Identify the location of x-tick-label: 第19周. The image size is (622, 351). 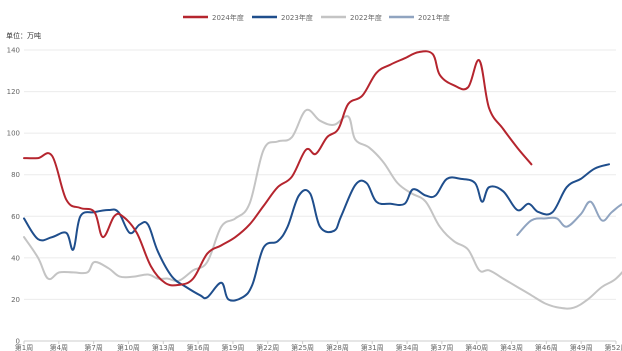
(232, 347).